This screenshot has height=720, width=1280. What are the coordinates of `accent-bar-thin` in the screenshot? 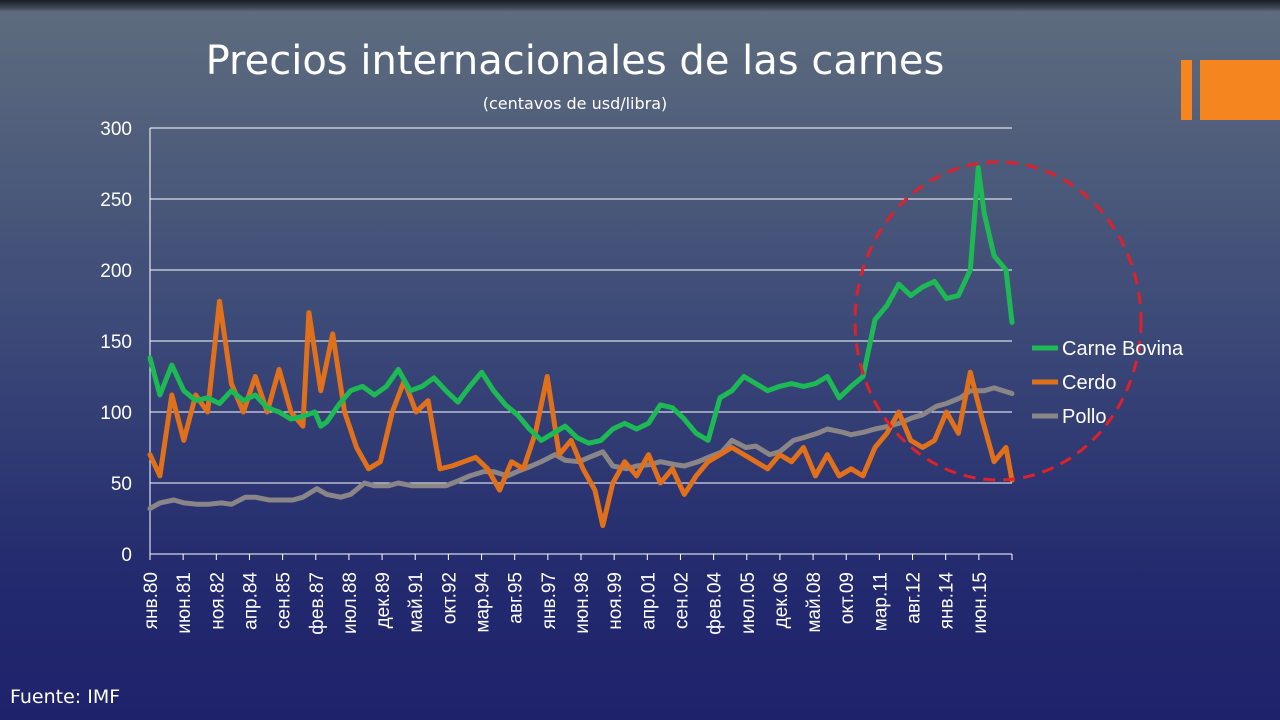 It's located at (1186, 90).